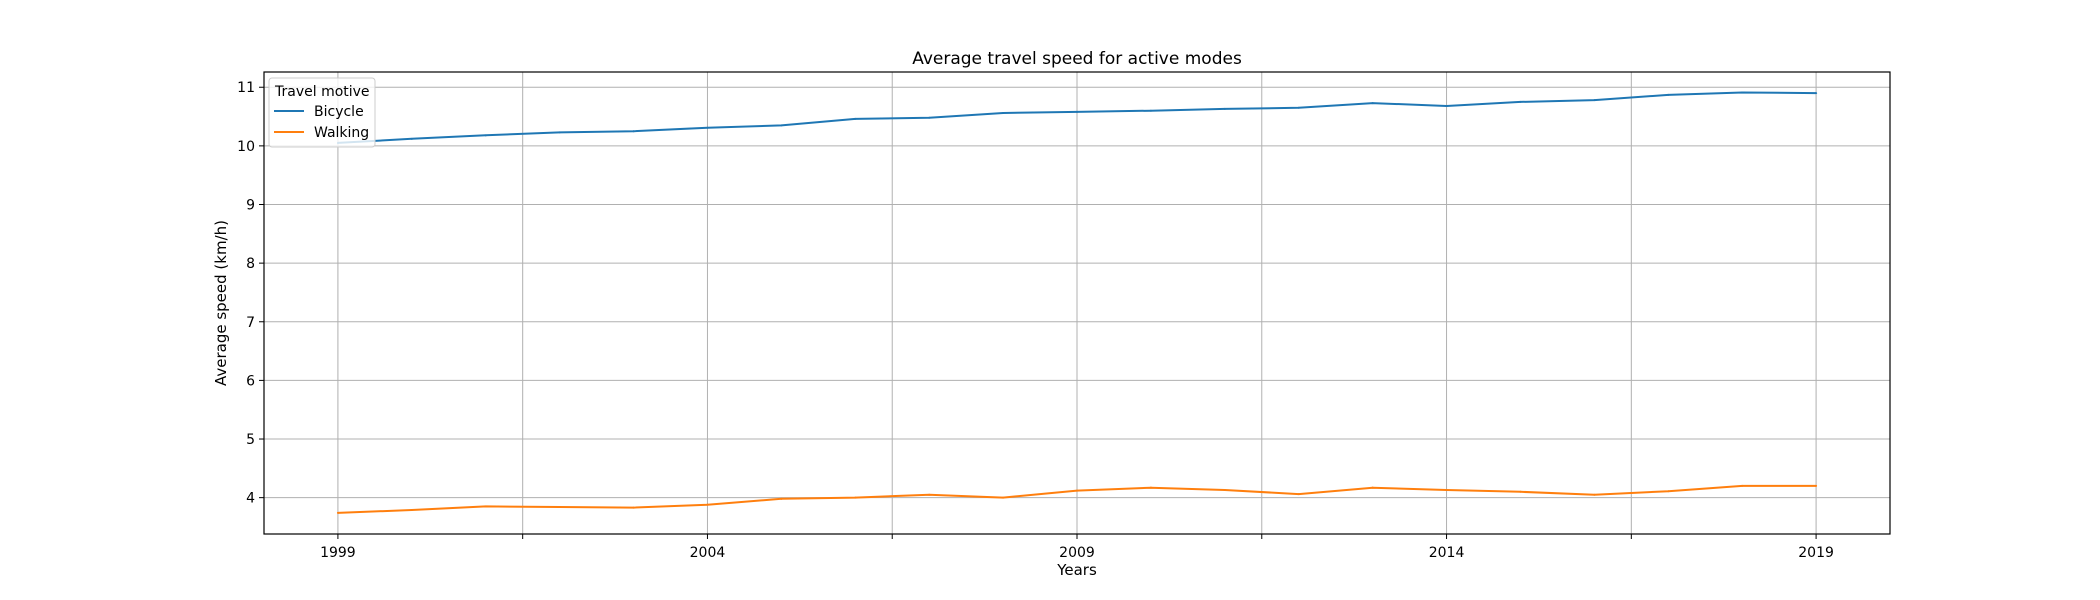 The height and width of the screenshot is (600, 2100). I want to click on y-tick-label: 4, so click(250, 499).